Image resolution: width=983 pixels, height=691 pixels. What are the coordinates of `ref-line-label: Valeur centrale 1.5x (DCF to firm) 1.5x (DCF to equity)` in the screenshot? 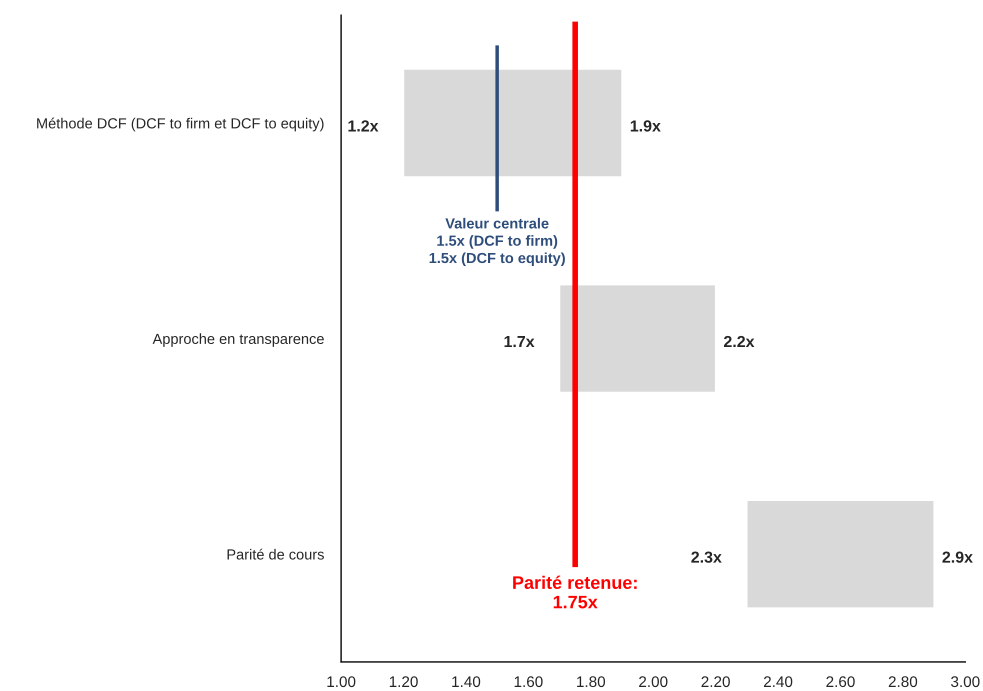 It's located at (497, 242).